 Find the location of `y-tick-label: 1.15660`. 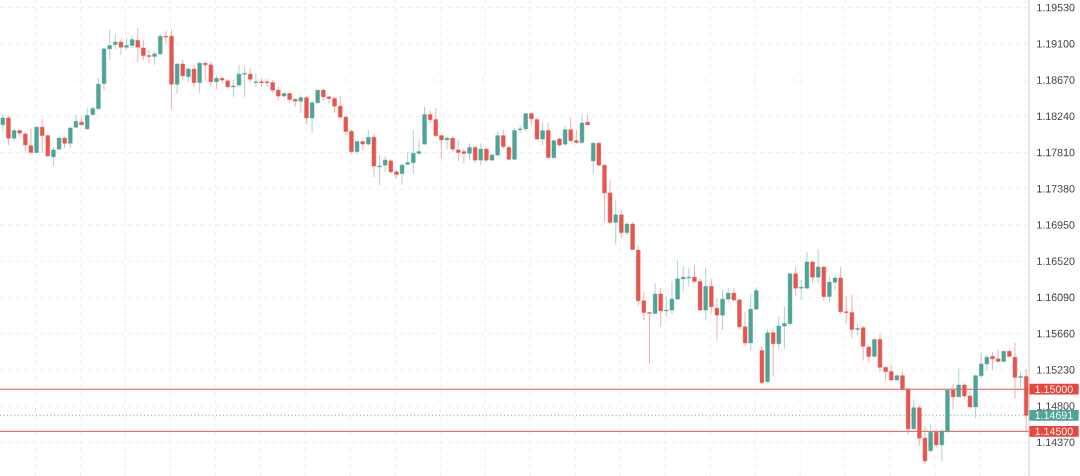

y-tick-label: 1.15660 is located at coordinates (1056, 333).